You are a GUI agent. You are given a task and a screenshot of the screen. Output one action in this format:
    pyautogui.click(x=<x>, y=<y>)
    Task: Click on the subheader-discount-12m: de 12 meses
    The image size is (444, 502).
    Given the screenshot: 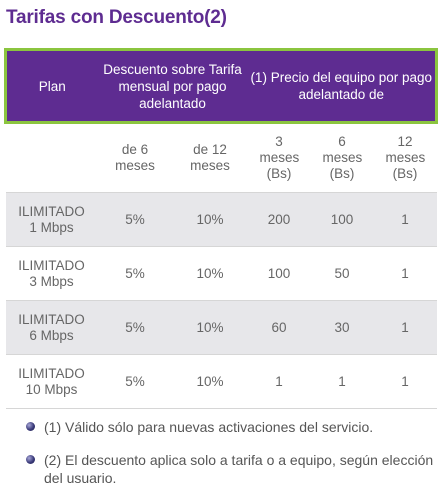 What is the action you would take?
    pyautogui.click(x=210, y=157)
    